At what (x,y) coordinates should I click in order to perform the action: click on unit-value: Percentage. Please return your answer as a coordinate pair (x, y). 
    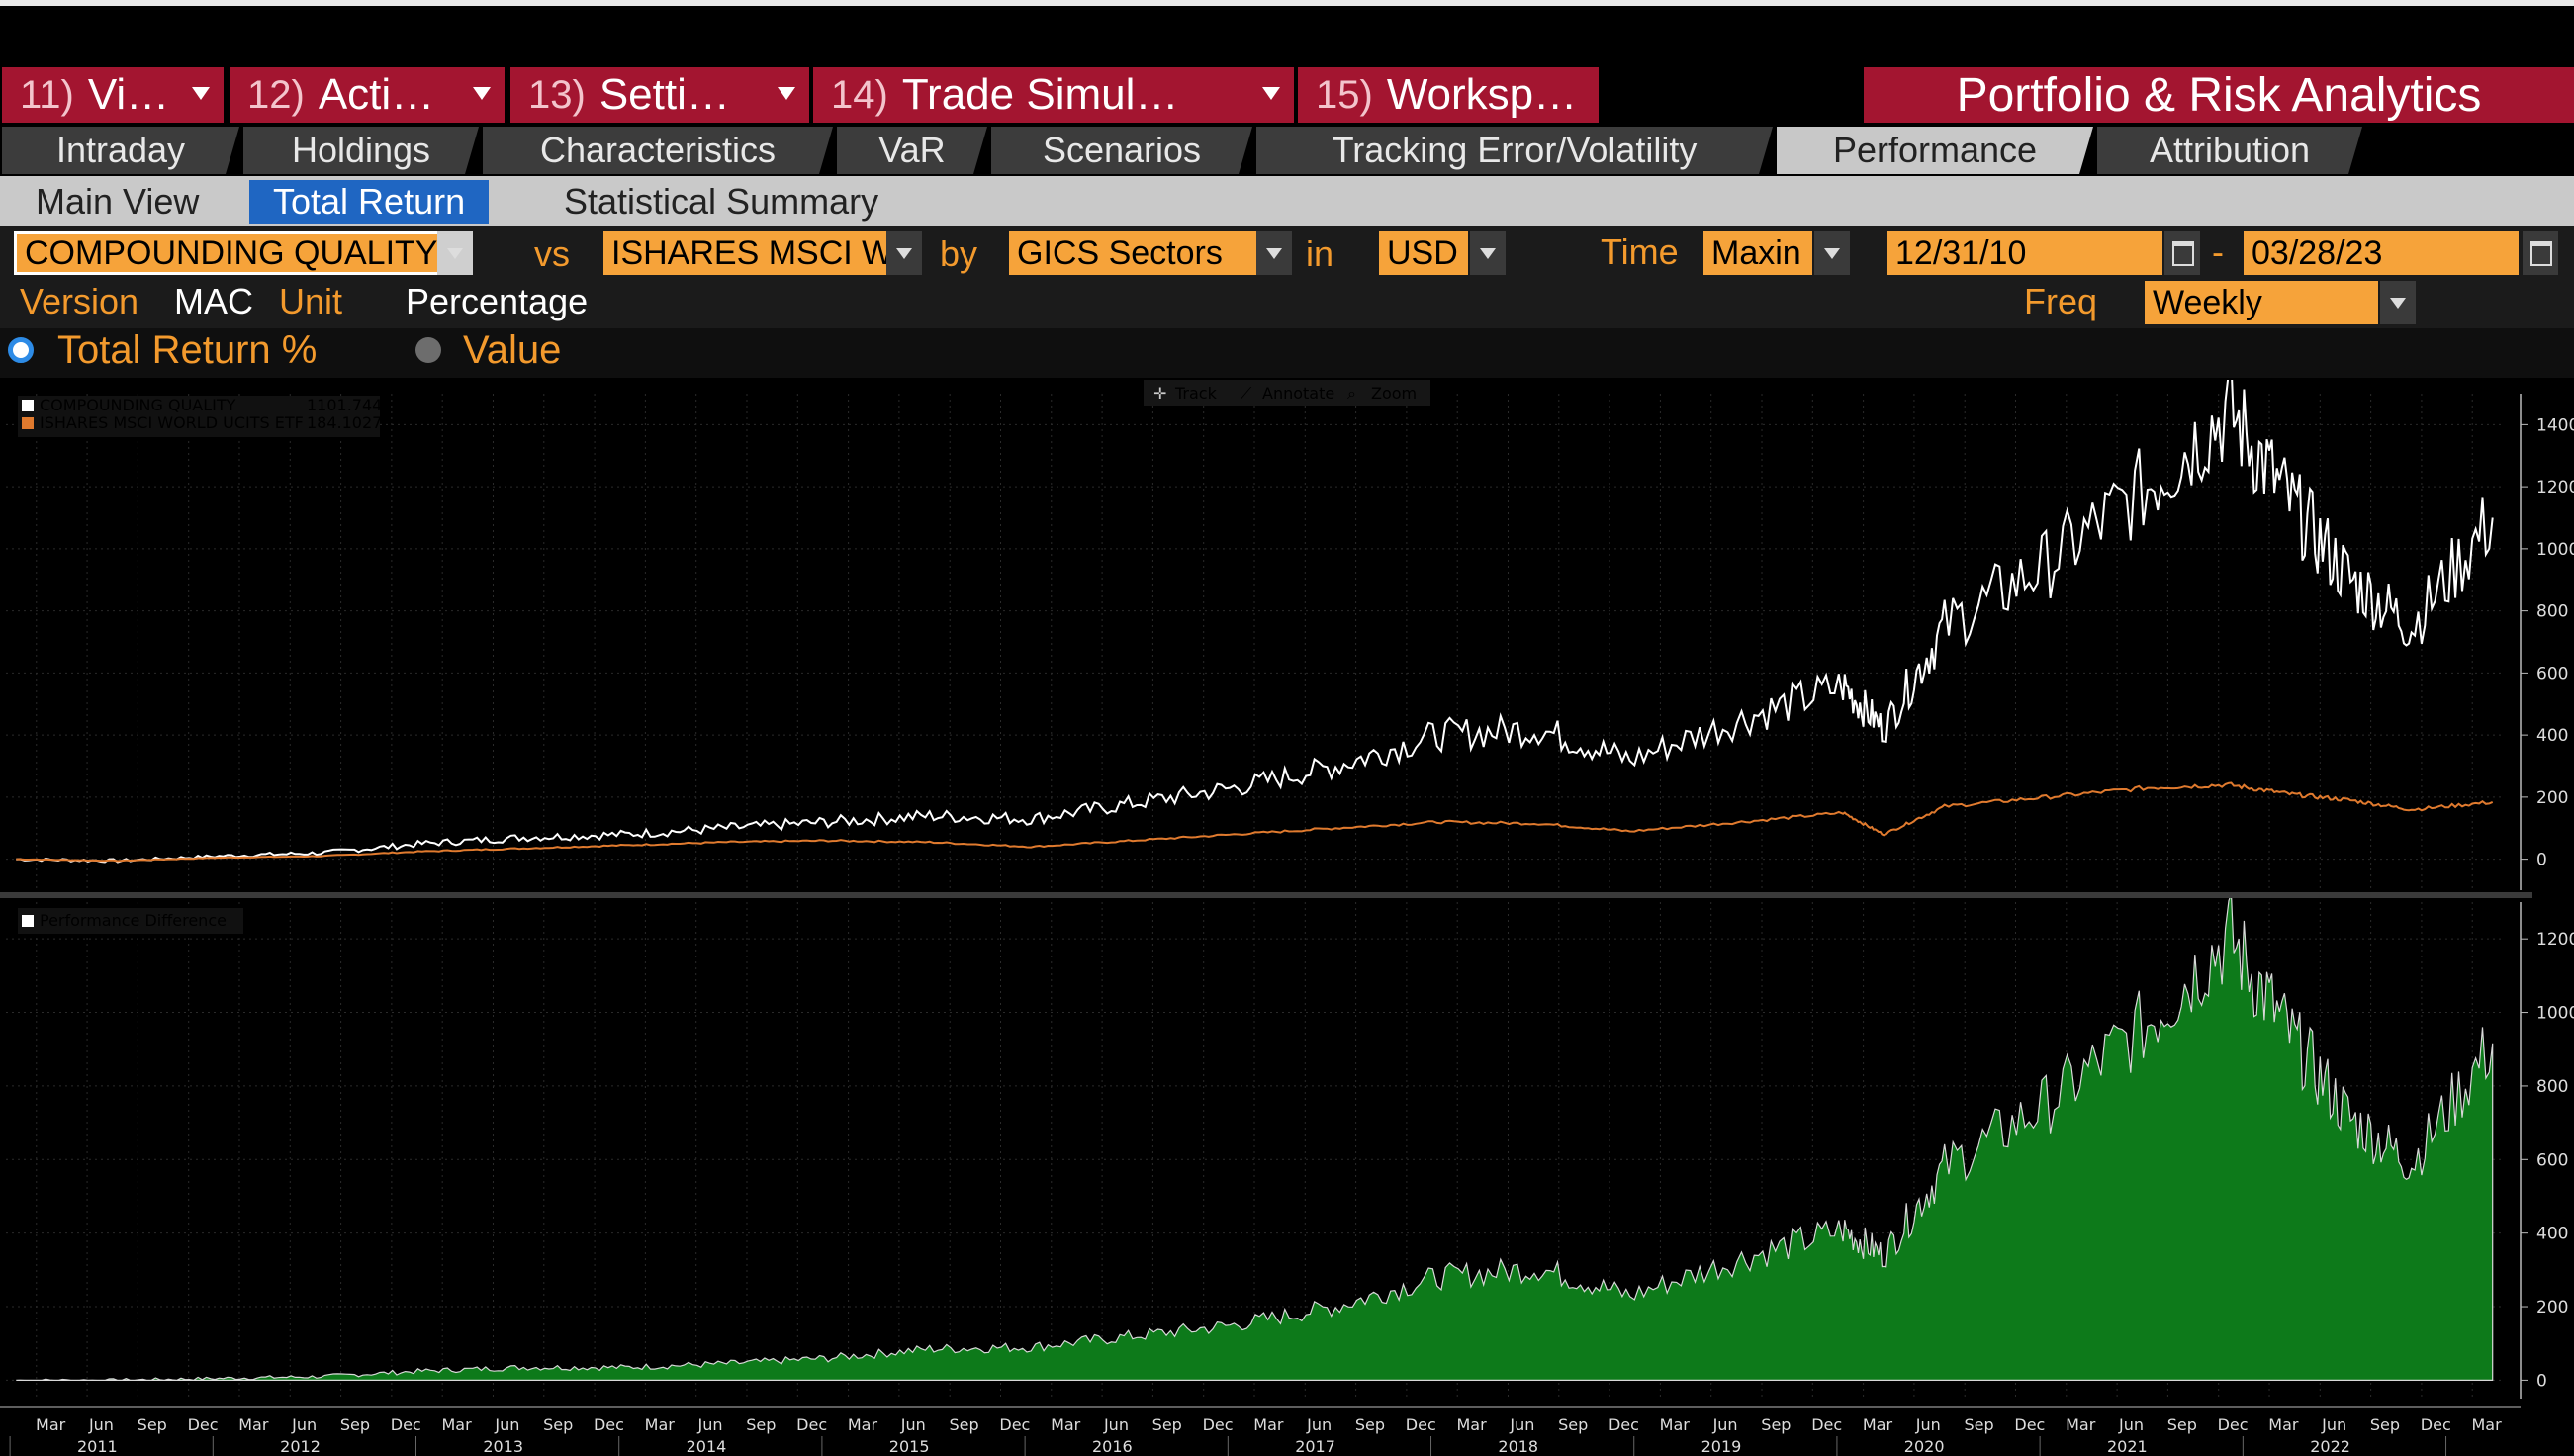
    Looking at the image, I should click on (497, 301).